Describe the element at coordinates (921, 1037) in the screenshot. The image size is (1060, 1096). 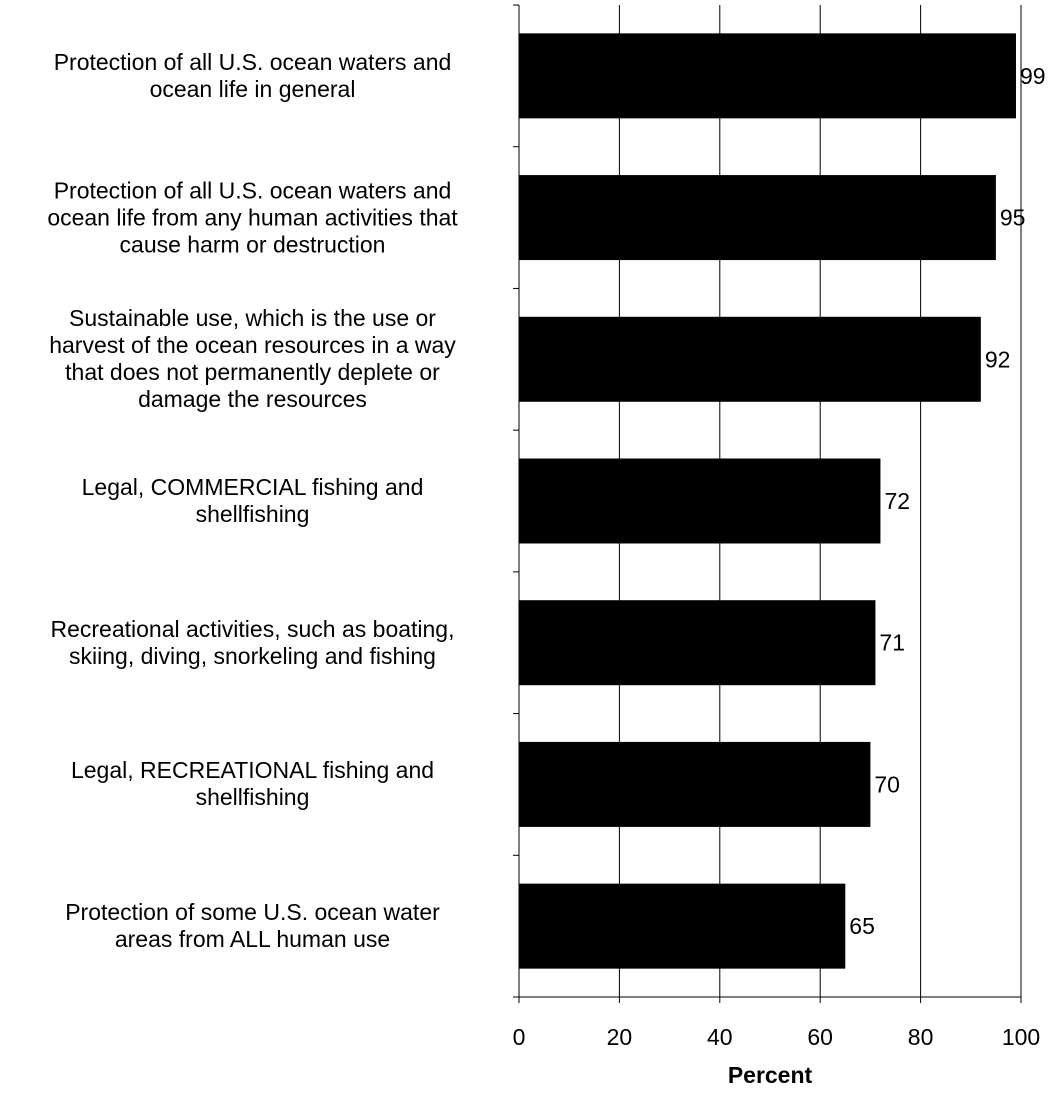
I see `x-tick-label: 80` at that location.